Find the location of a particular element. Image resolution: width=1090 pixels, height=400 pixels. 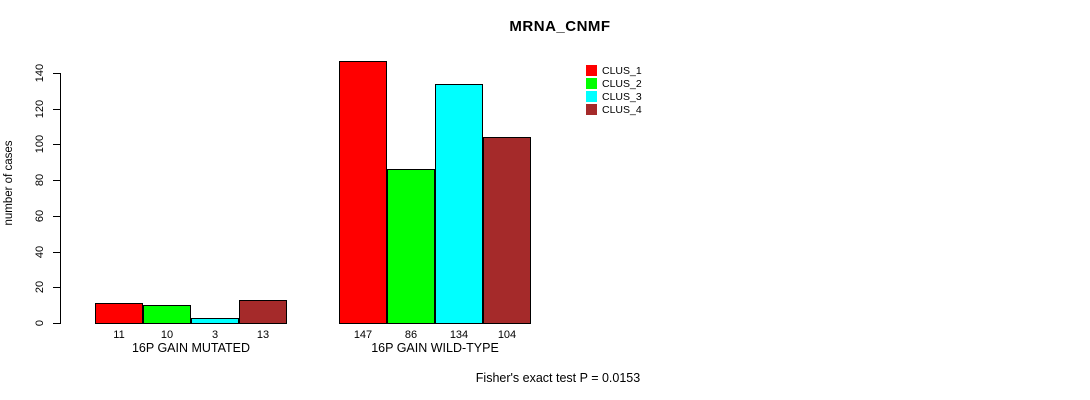

bar-value-label: 86 is located at coordinates (411, 335).